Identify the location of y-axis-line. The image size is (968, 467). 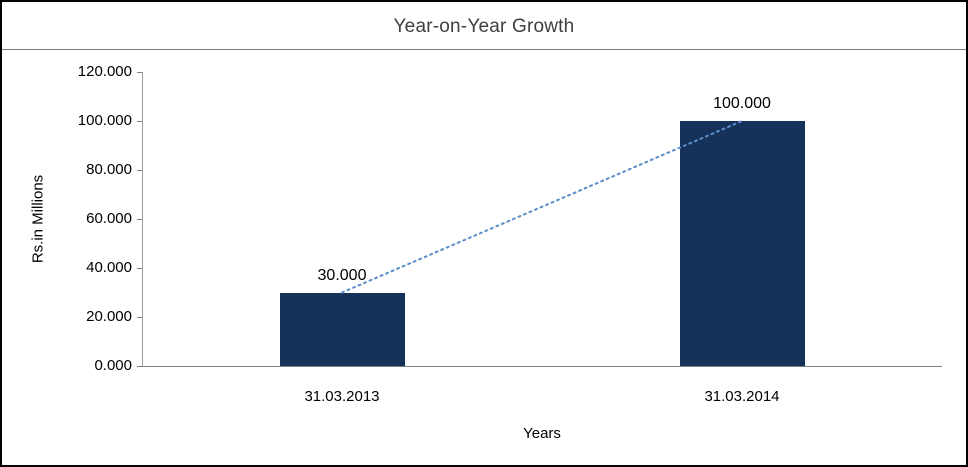
(142, 219).